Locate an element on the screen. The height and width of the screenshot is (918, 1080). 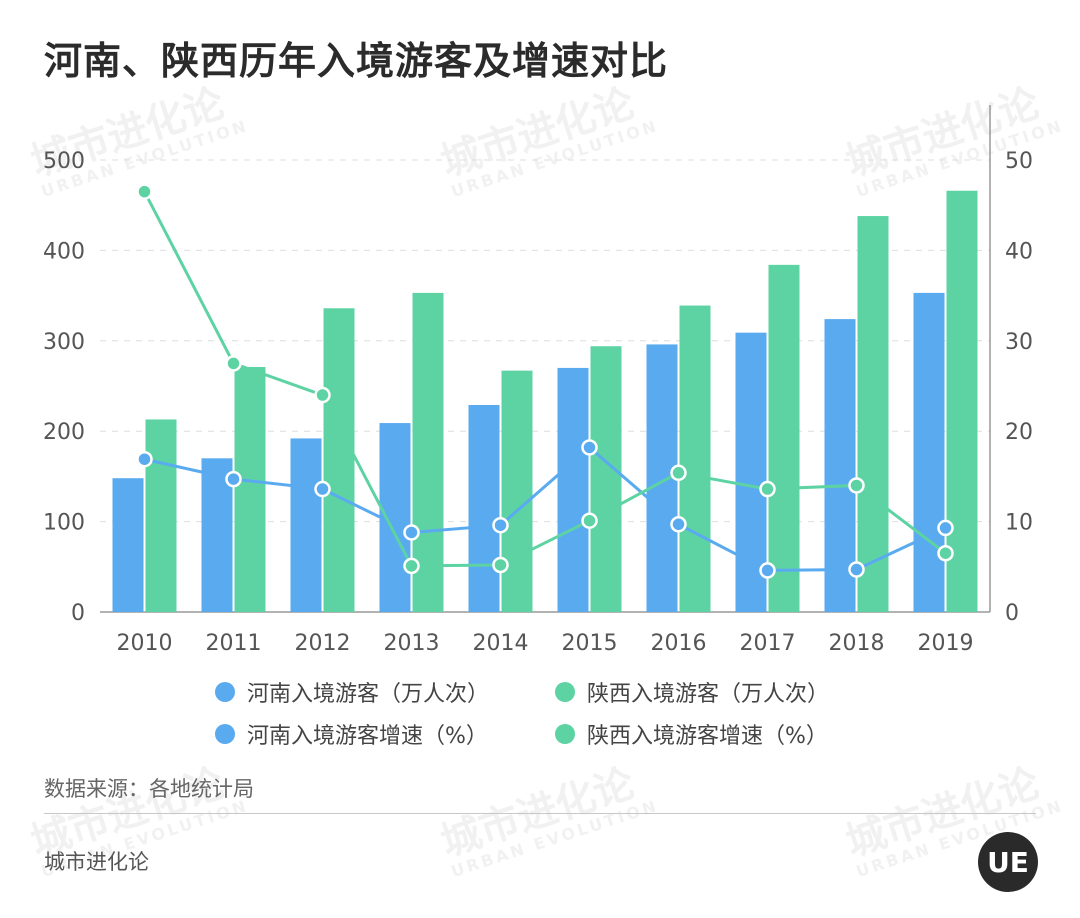
right-tick-label: 0 is located at coordinates (1012, 613).